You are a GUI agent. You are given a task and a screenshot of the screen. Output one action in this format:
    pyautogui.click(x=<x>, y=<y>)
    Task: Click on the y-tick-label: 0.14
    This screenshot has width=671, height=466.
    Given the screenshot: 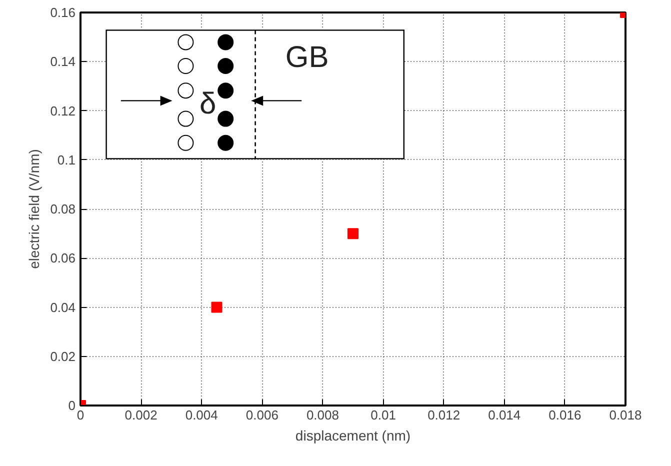 What is the action you would take?
    pyautogui.click(x=63, y=62)
    